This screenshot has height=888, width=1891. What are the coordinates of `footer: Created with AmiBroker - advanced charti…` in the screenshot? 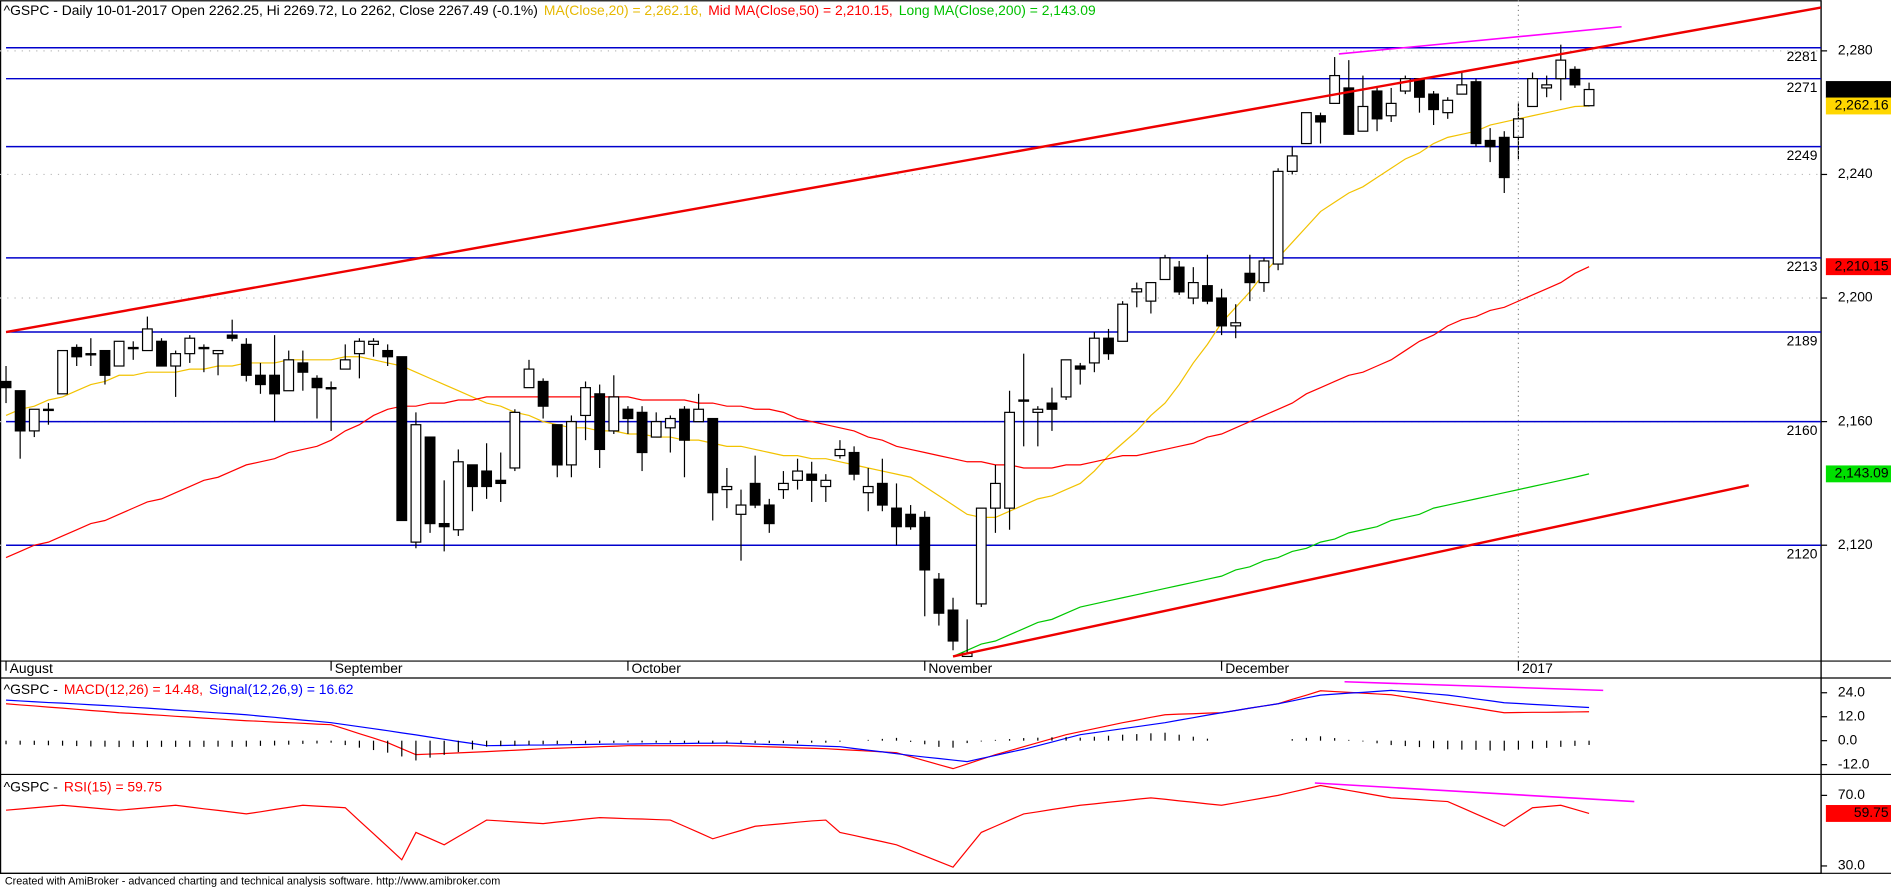 It's located at (252, 882).